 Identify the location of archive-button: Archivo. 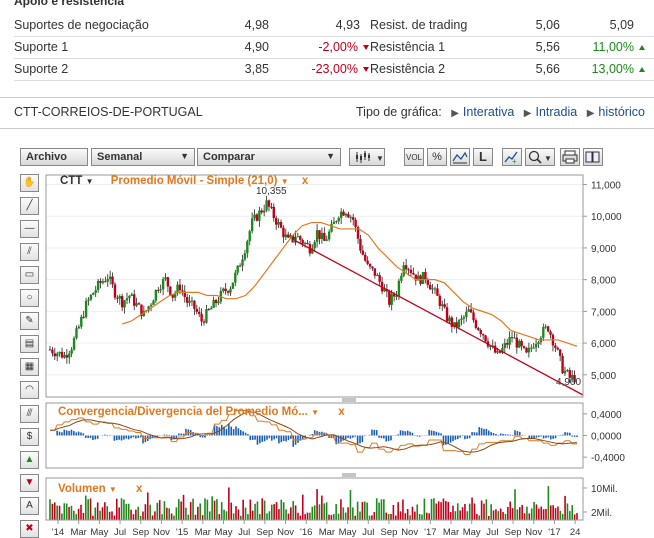
(54, 157).